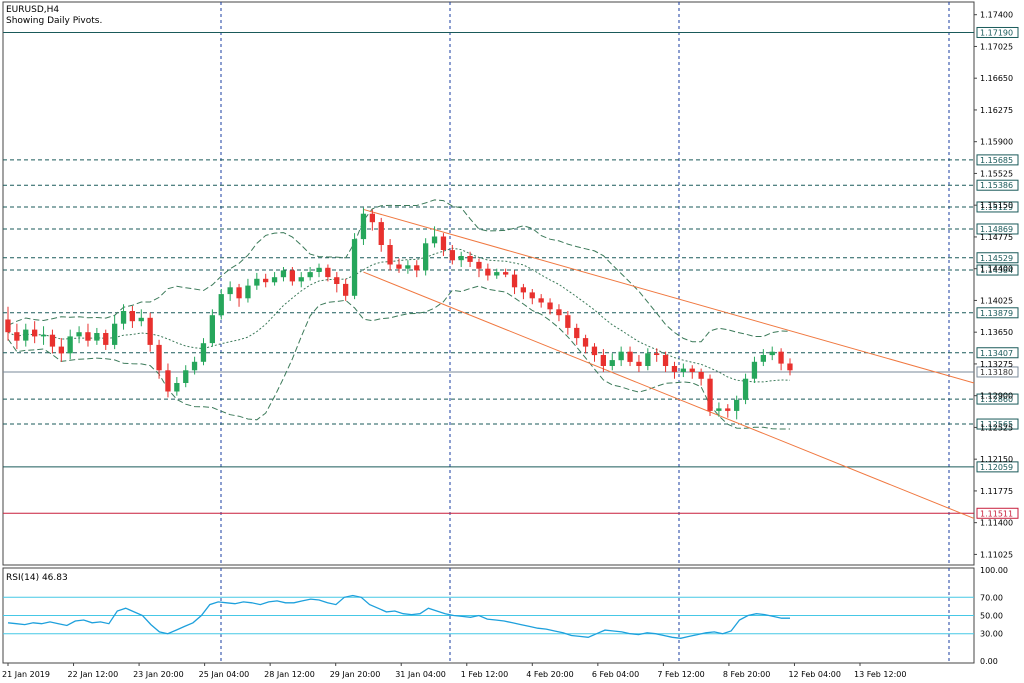  I want to click on pivot-label: 1.17190, so click(996, 32).